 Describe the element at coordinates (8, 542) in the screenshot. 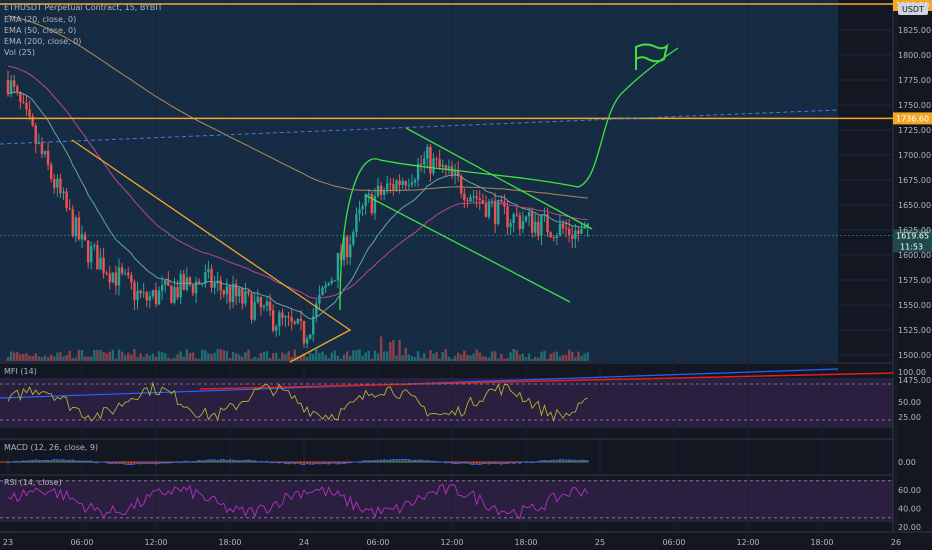

I see `time-tick-label: 23` at that location.